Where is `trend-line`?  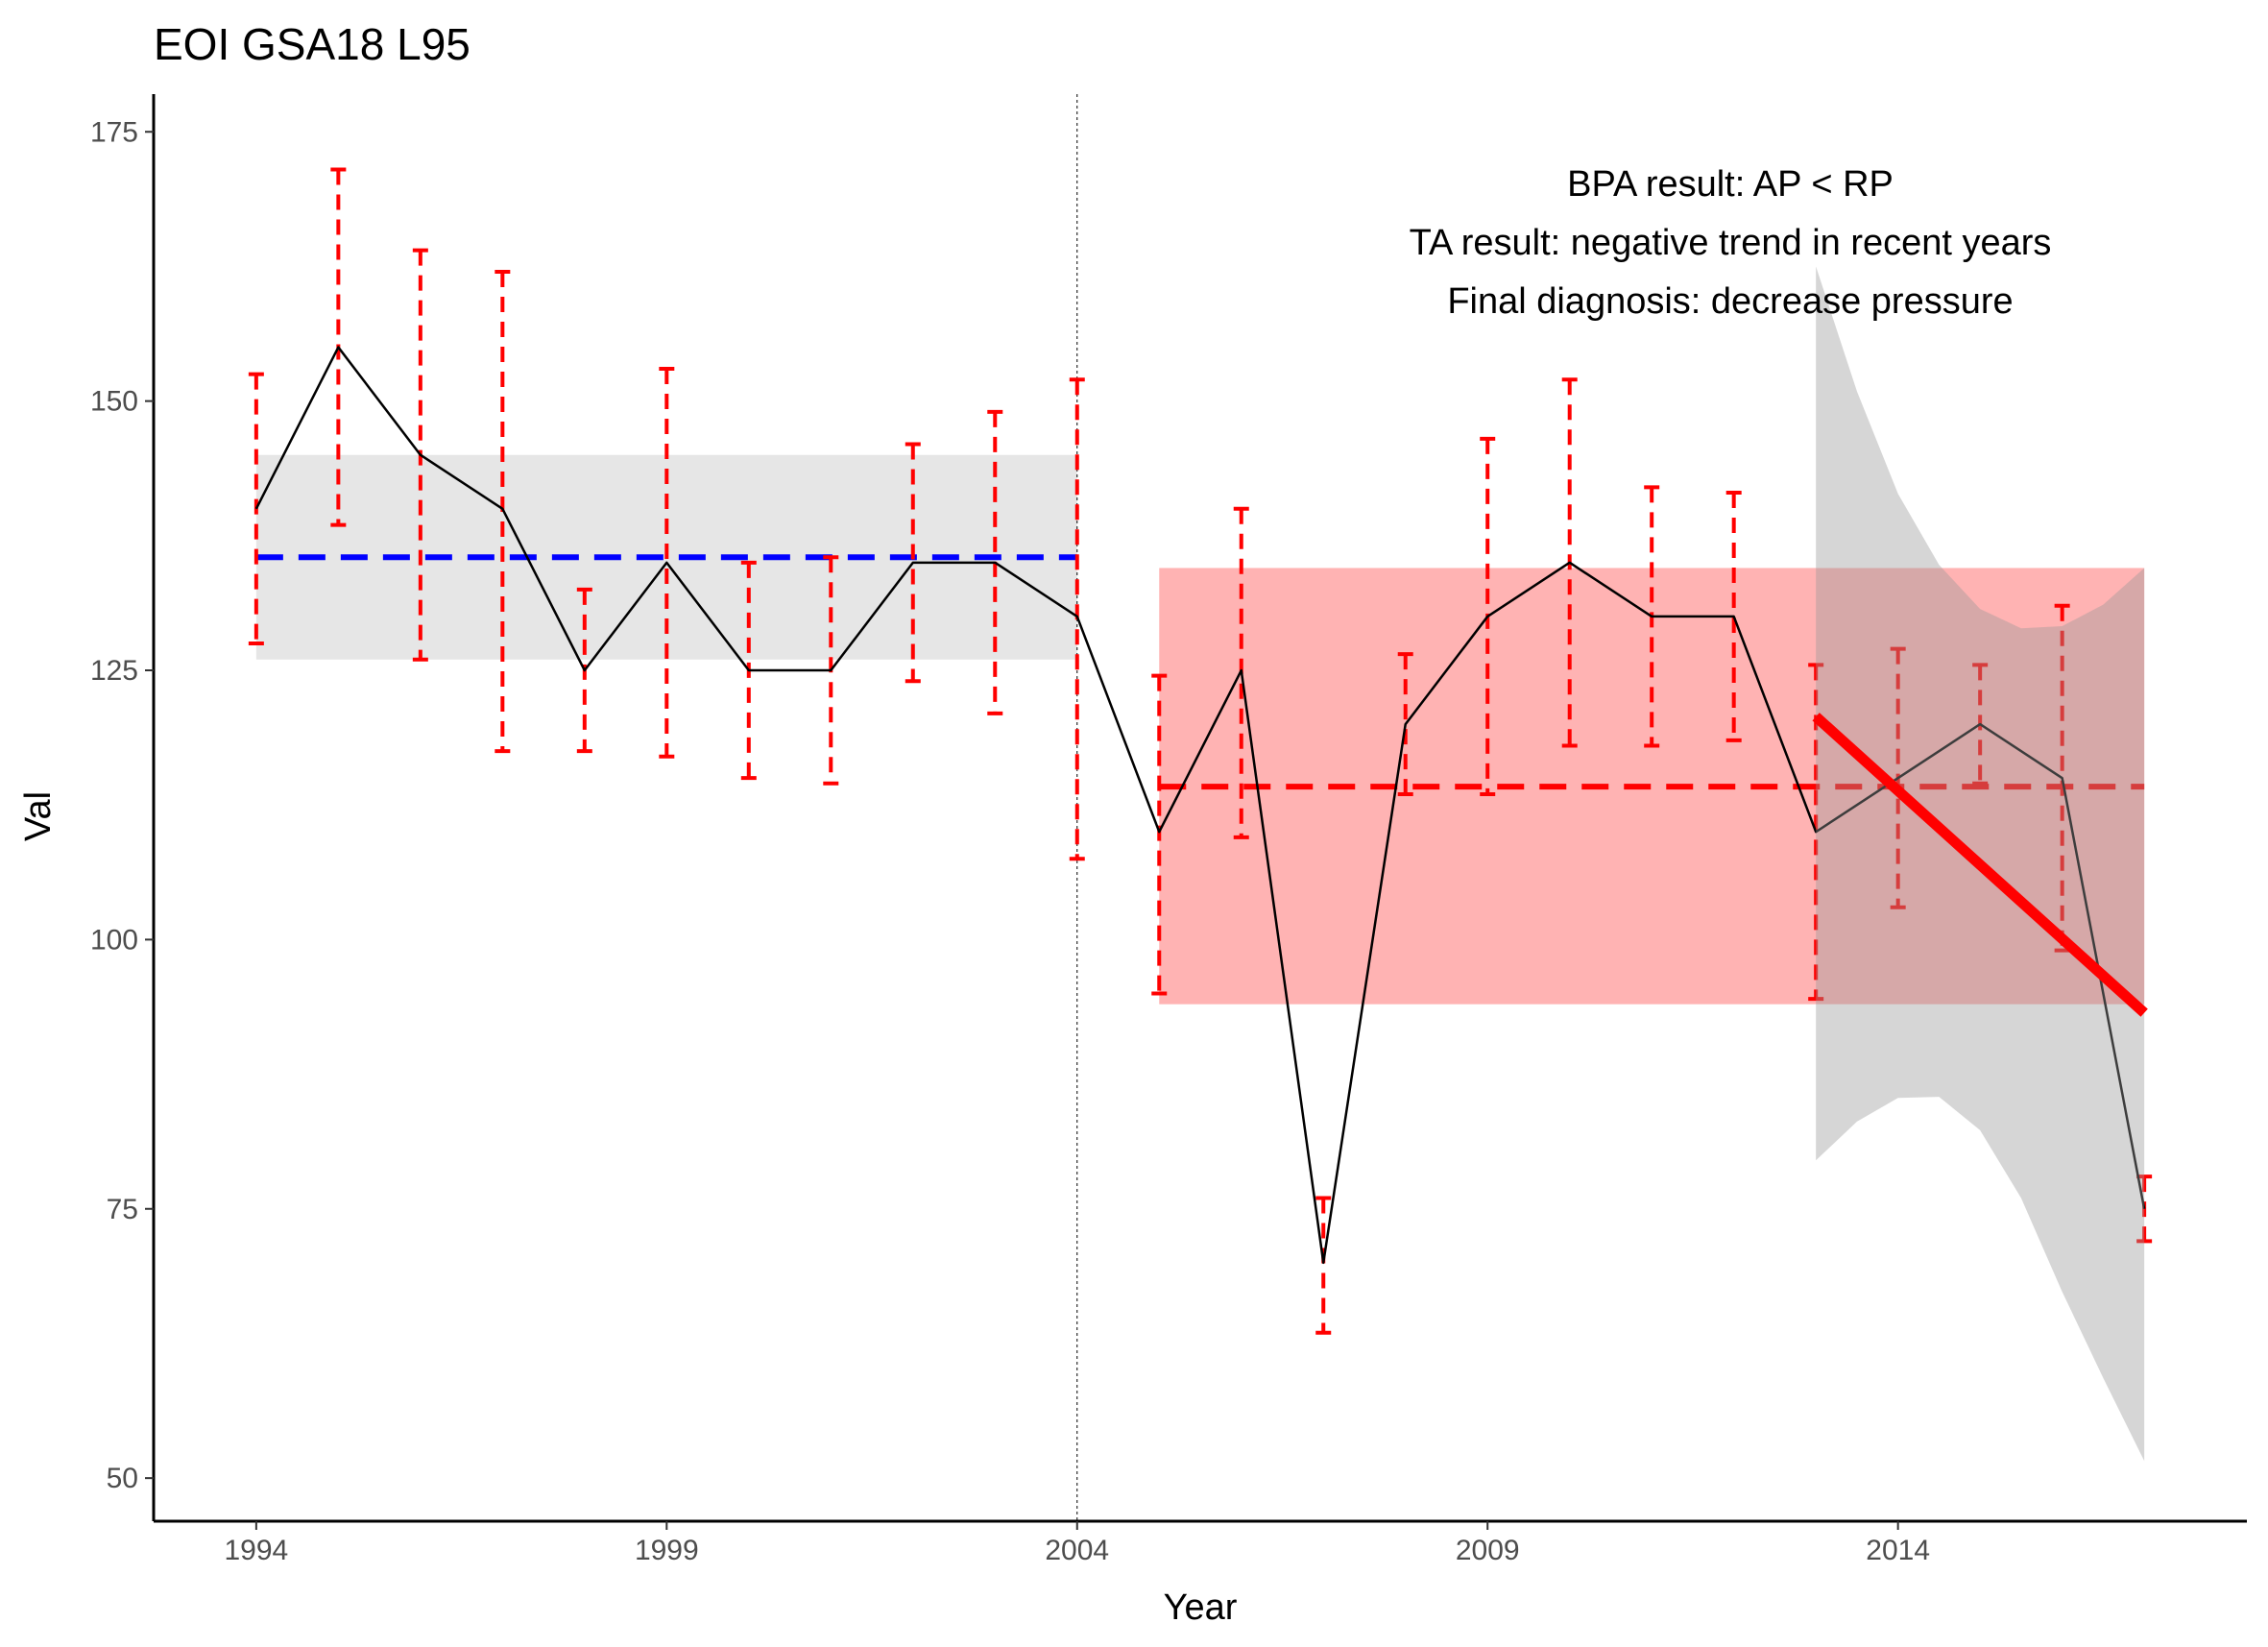 trend-line is located at coordinates (1980, 865).